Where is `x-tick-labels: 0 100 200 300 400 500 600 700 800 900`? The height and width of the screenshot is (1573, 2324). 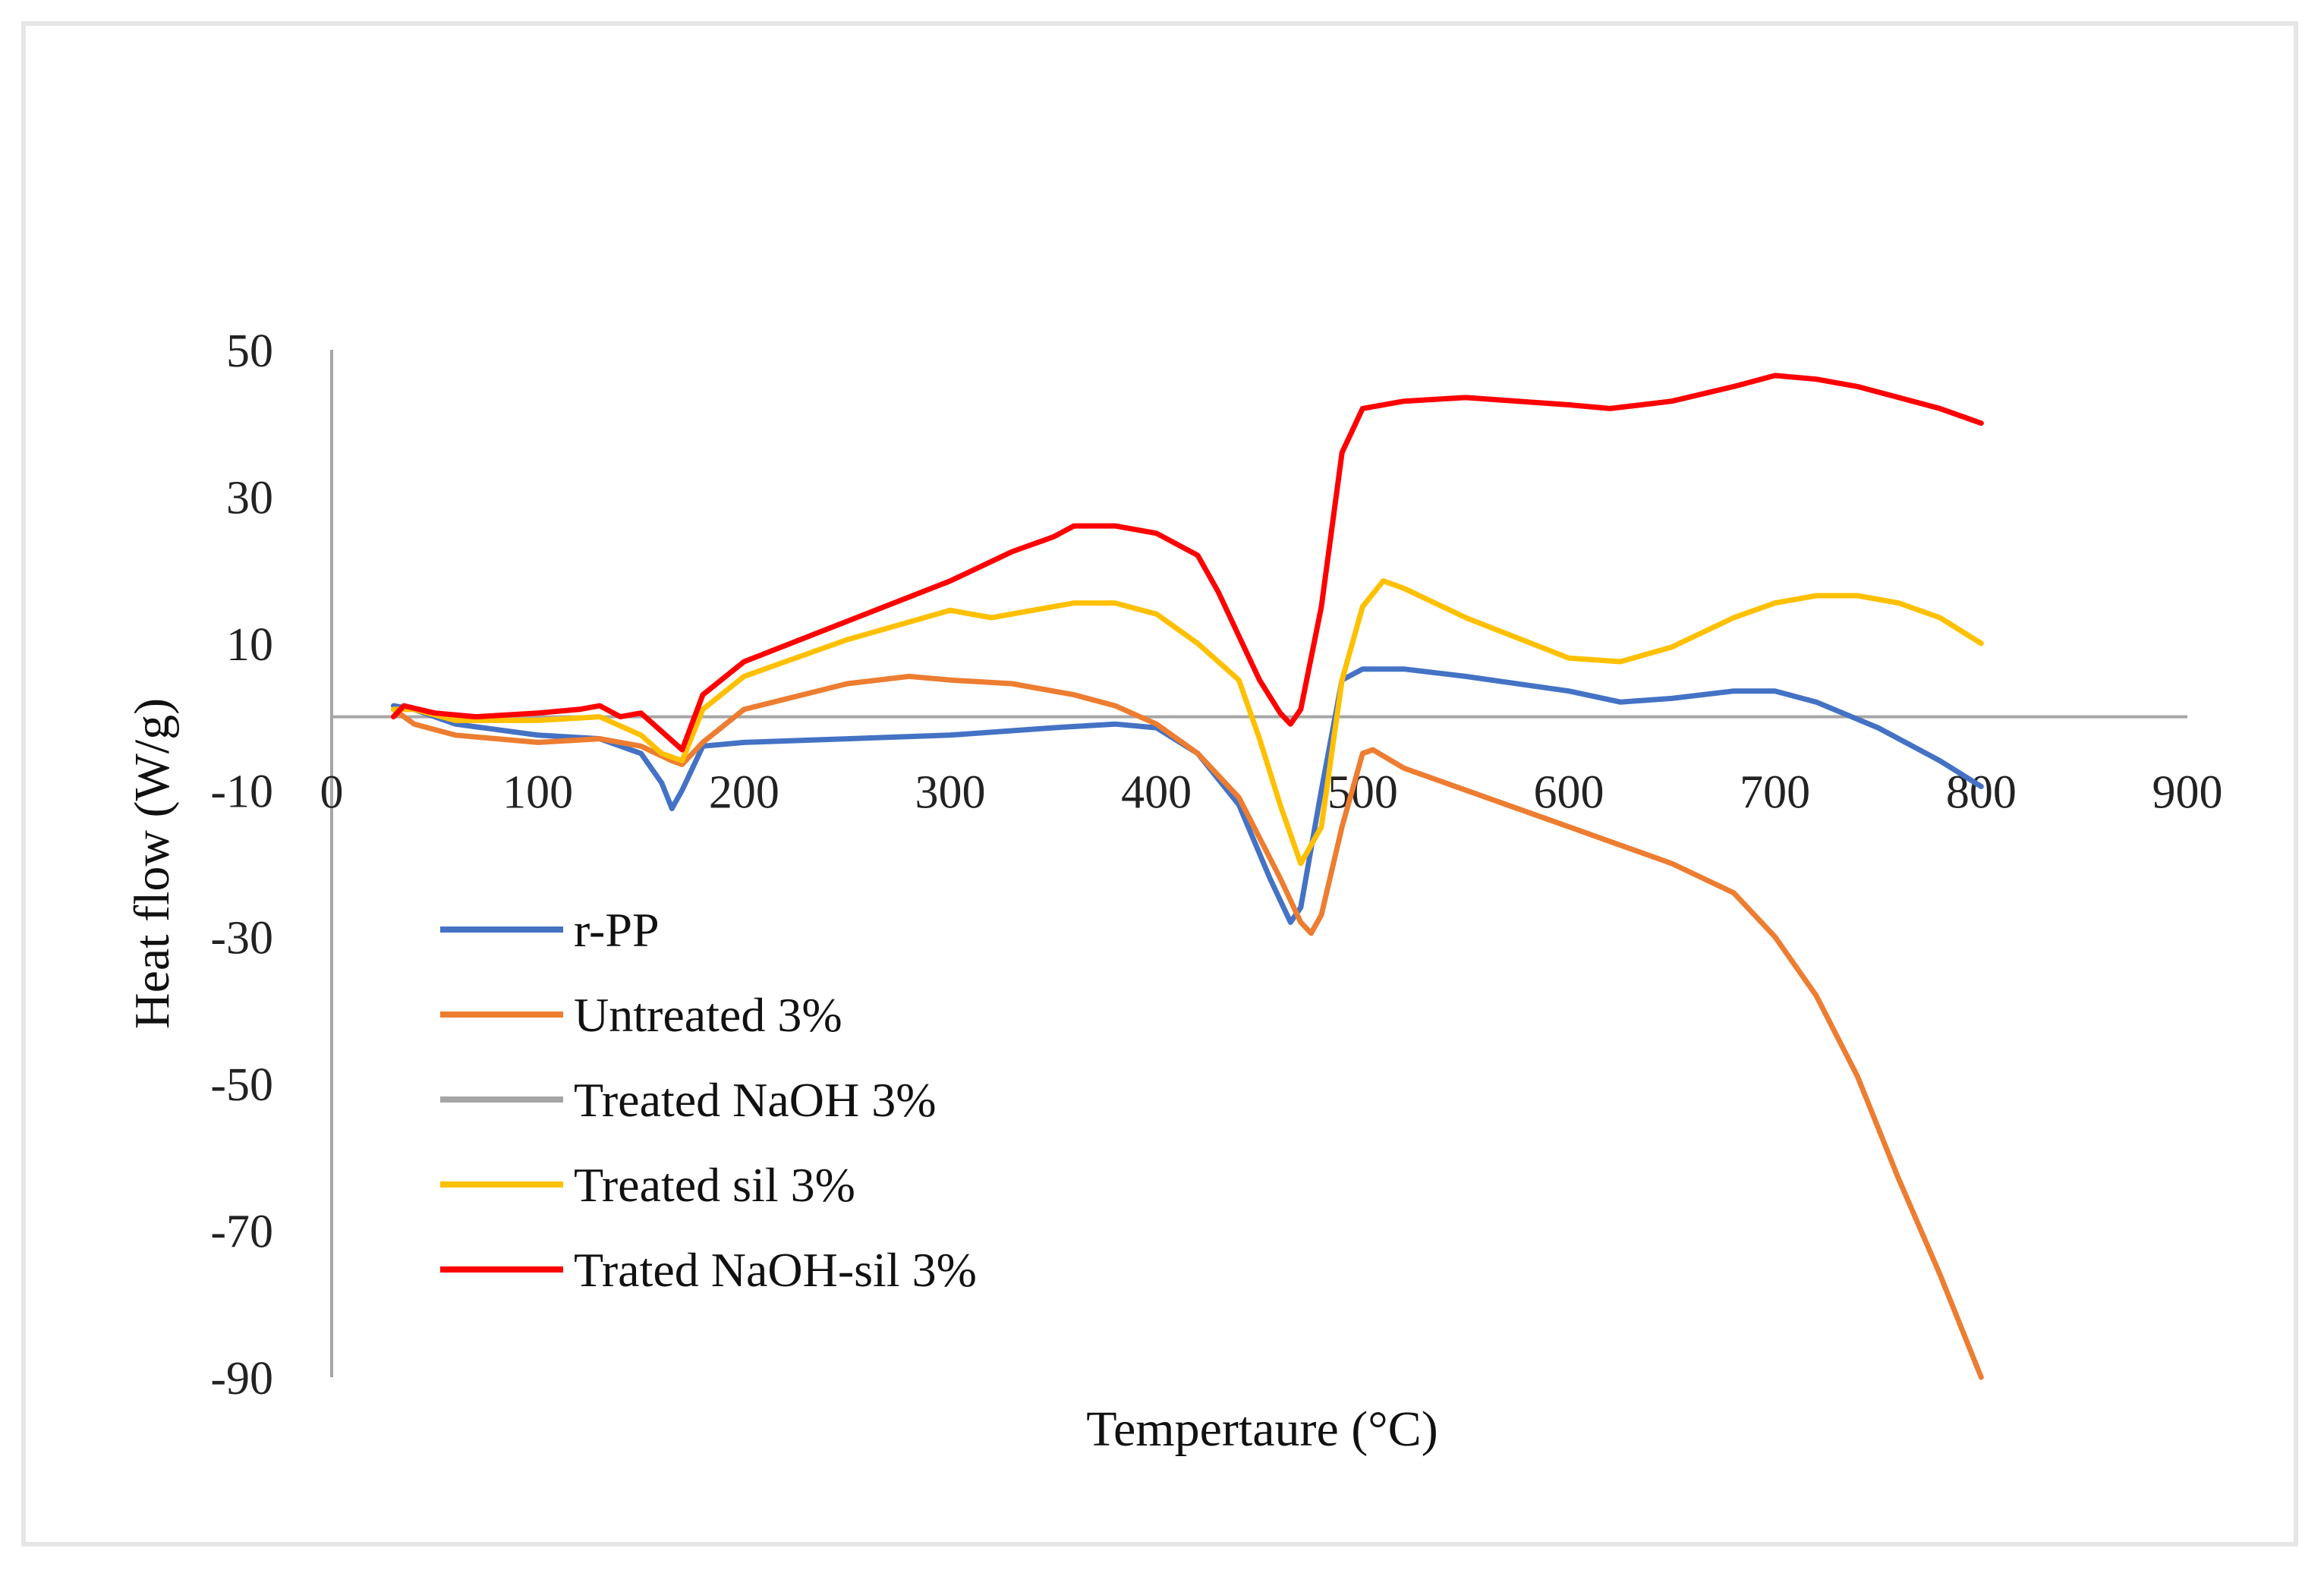 x-tick-labels: 0 100 200 300 400 500 600 700 800 900 is located at coordinates (1272, 793).